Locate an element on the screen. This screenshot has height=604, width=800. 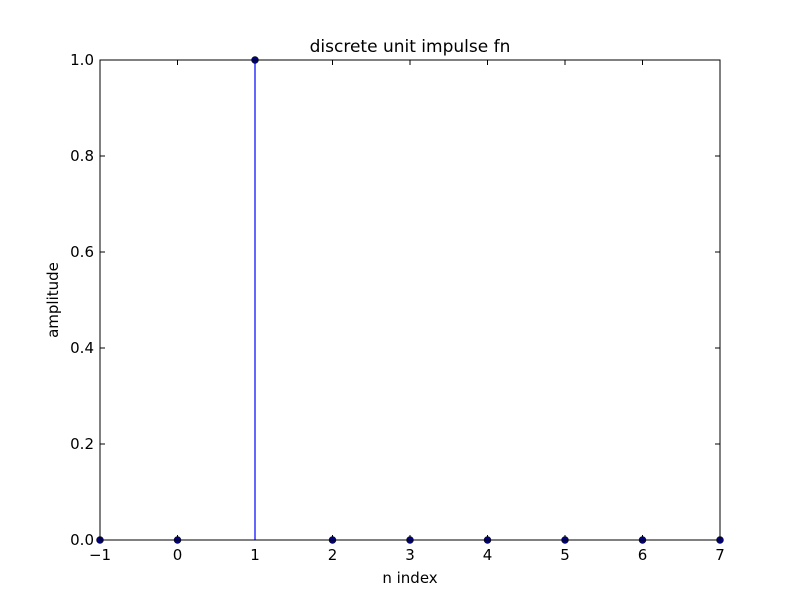
x-tick-label: 2 is located at coordinates (333, 555).